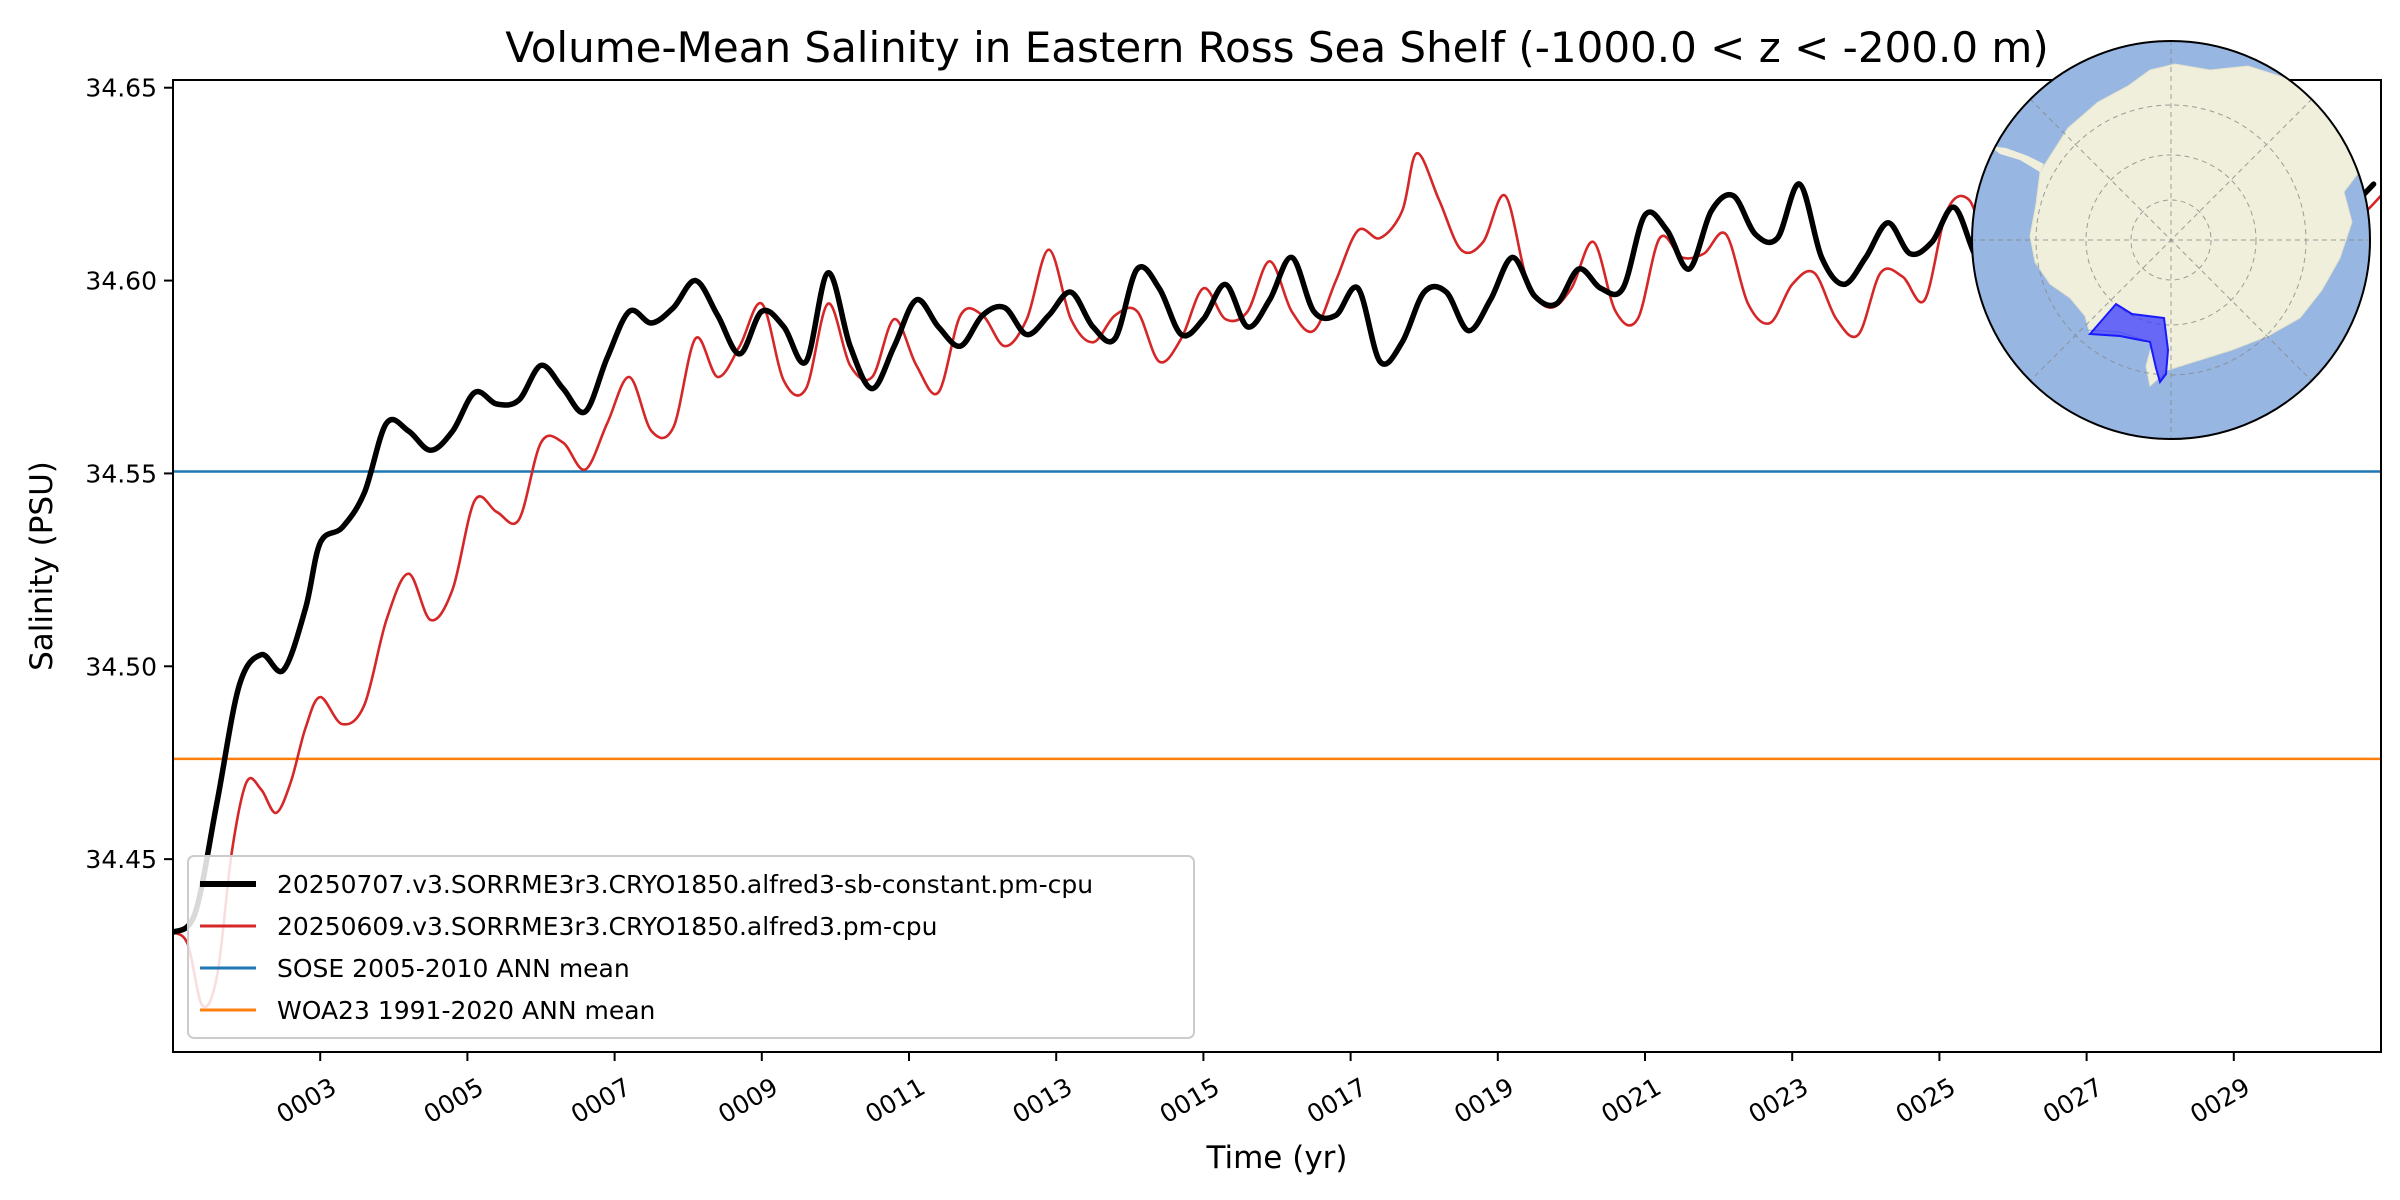  I want to click on y-tick-label: 34.55, so click(121, 473).